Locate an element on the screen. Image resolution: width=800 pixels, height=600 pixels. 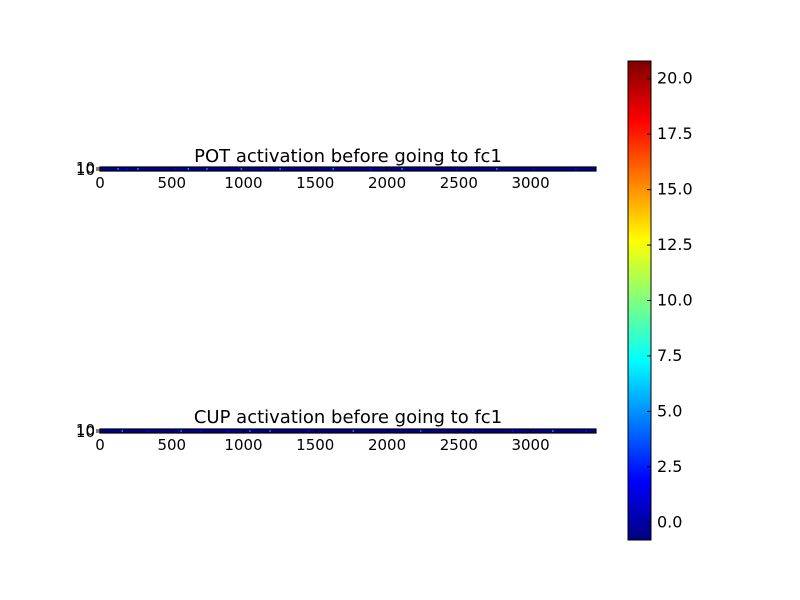
chart-title: CUP activation before going to fc1 is located at coordinates (348, 417).